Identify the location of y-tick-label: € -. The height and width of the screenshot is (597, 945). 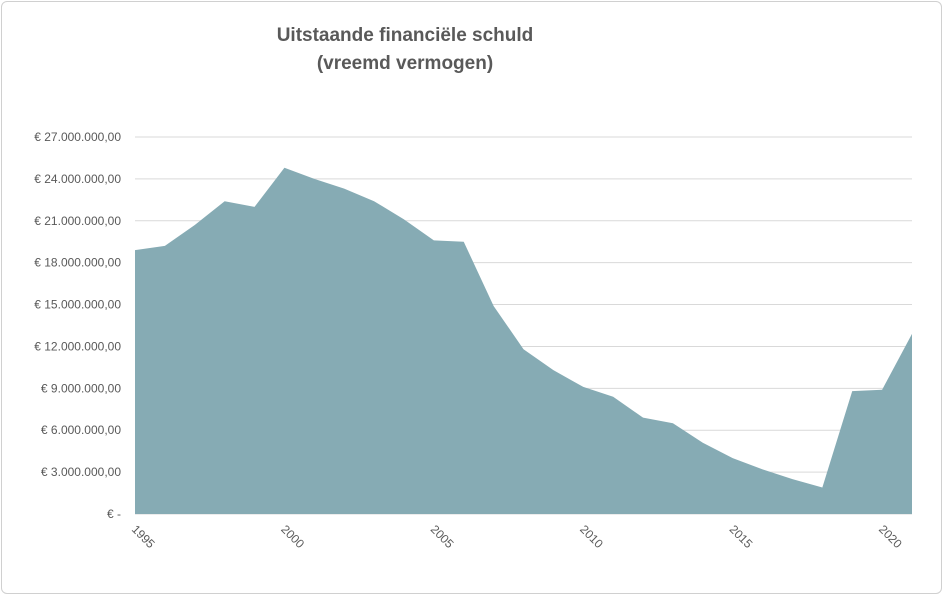
(114, 514).